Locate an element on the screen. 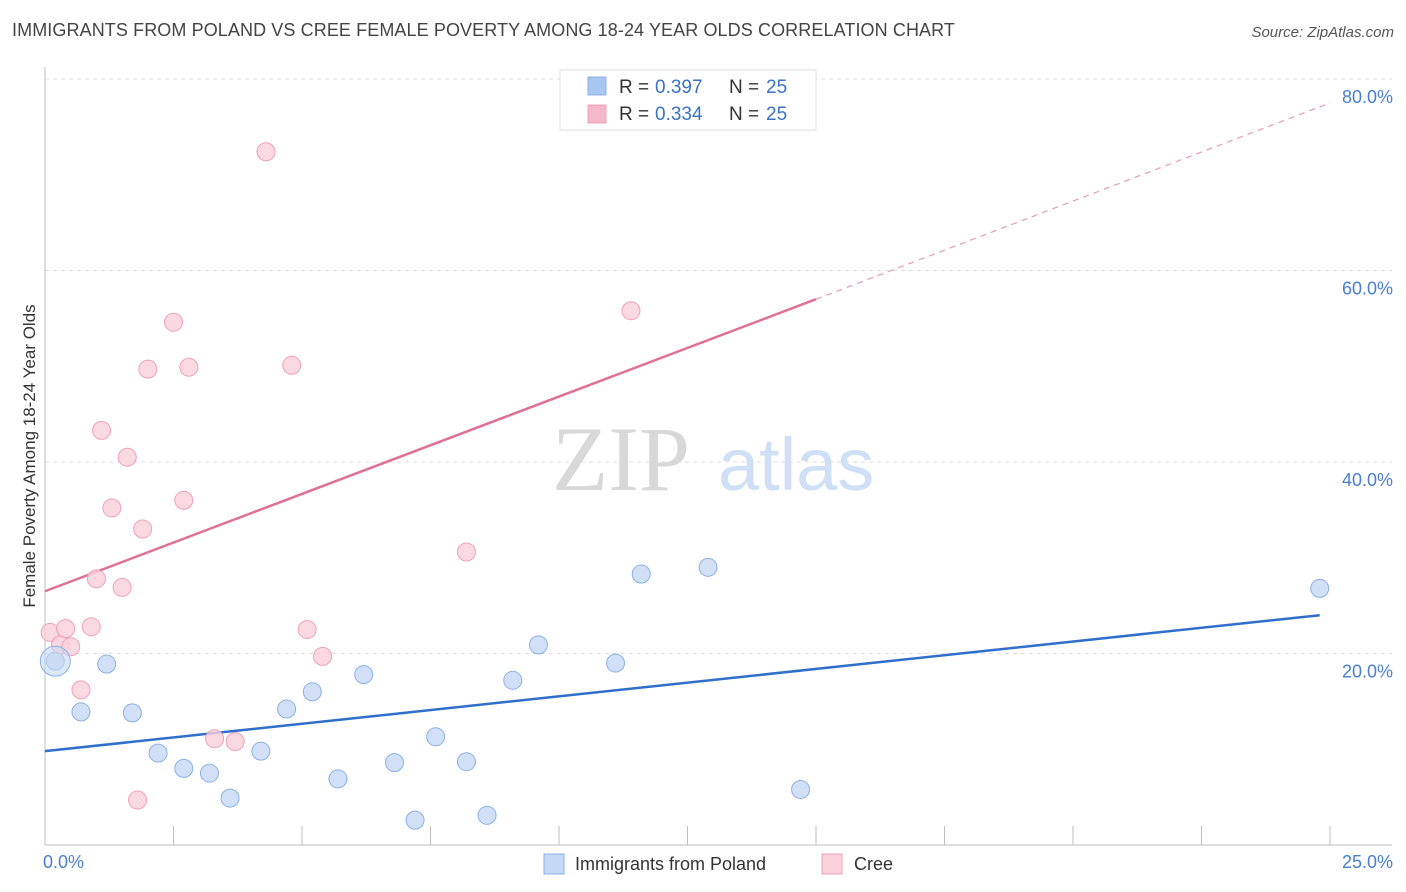 Image resolution: width=1406 pixels, height=892 pixels. legend-n-label-poland: N = is located at coordinates (744, 87).